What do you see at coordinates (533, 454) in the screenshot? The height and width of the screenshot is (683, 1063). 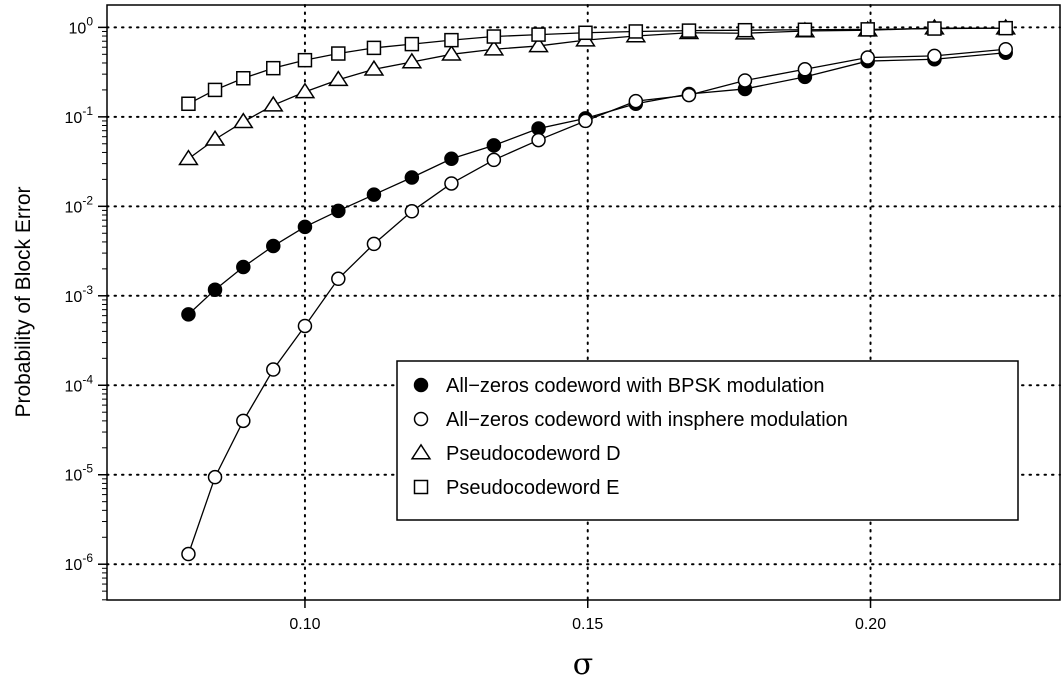 I see `legend-label: Pseudocodeword D` at bounding box center [533, 454].